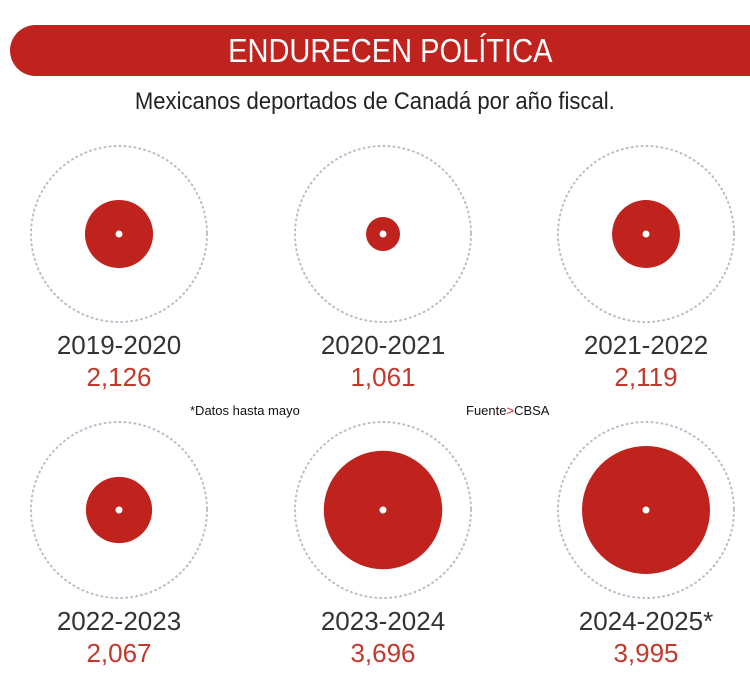 The width and height of the screenshot is (750, 678). What do you see at coordinates (646, 653) in the screenshot?
I see `value-label: 3,995` at bounding box center [646, 653].